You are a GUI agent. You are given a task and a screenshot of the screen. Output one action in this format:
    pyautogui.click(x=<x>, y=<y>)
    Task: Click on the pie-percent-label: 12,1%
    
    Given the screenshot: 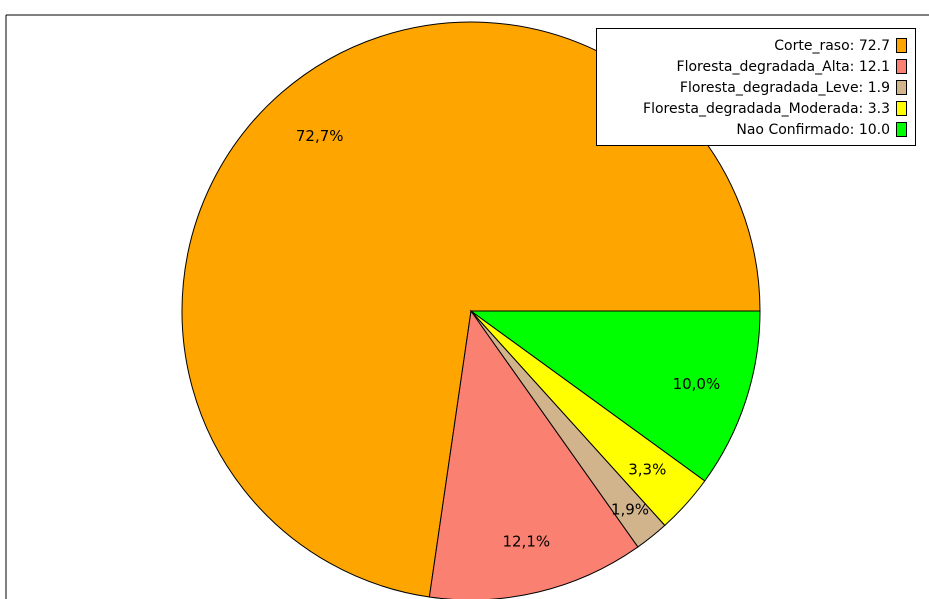 What is the action you would take?
    pyautogui.click(x=526, y=541)
    